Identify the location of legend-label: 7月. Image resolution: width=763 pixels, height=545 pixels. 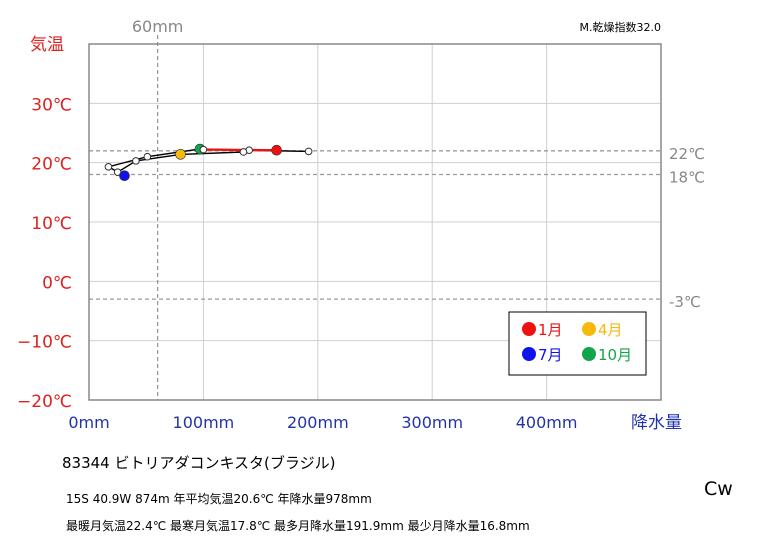
(550, 355).